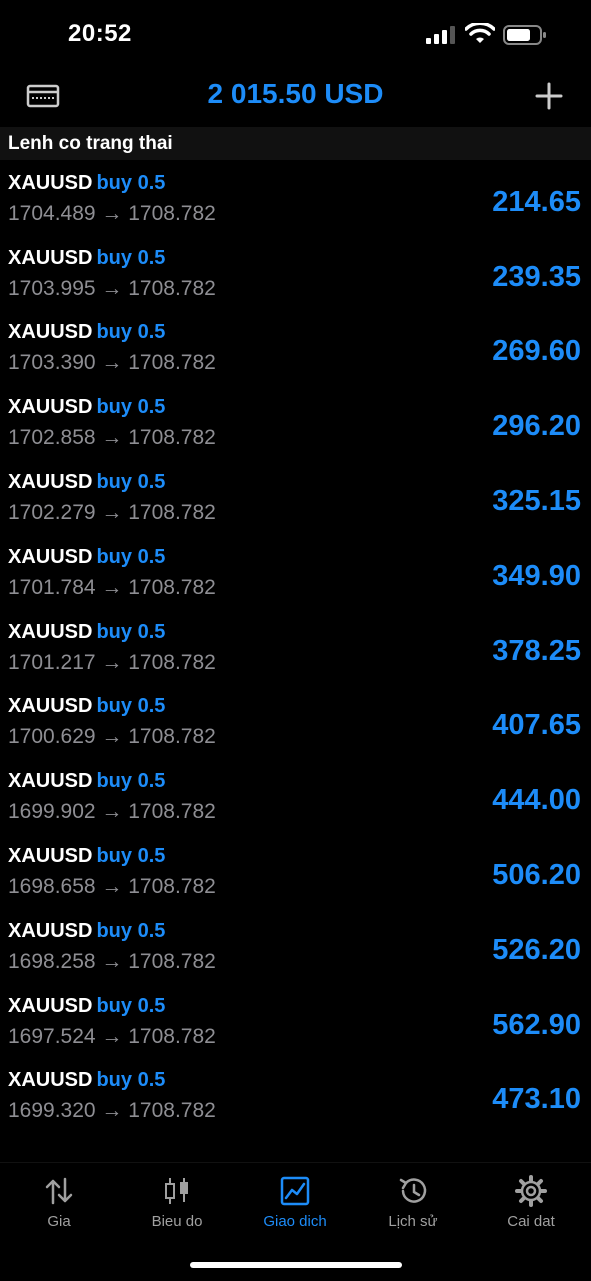  I want to click on position-profit: 506.20, so click(536, 874).